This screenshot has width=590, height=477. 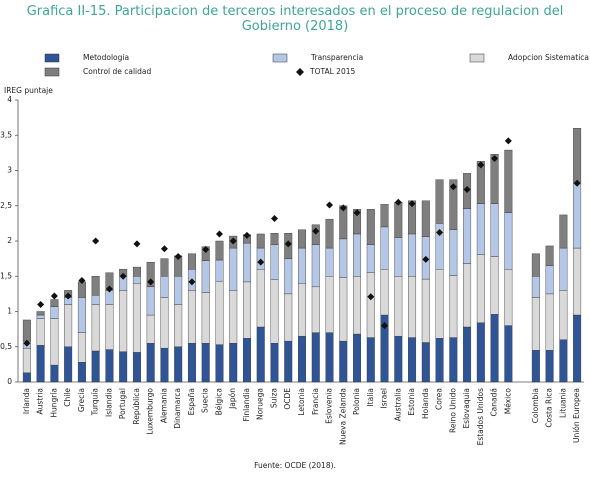 I want to click on x-tick-label: México, so click(x=507, y=401).